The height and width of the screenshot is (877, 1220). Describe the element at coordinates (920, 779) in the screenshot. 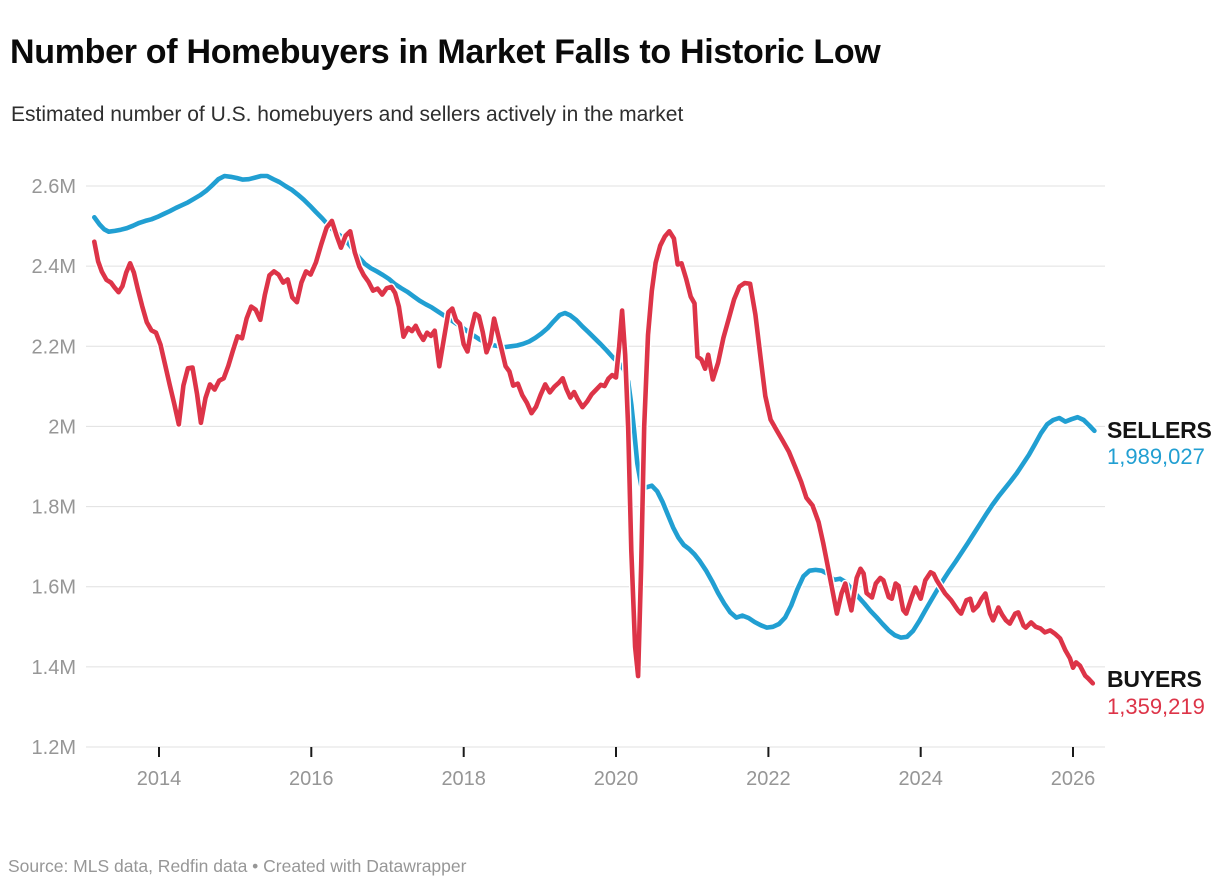

I see `x-axis-tick-label: 2024` at that location.